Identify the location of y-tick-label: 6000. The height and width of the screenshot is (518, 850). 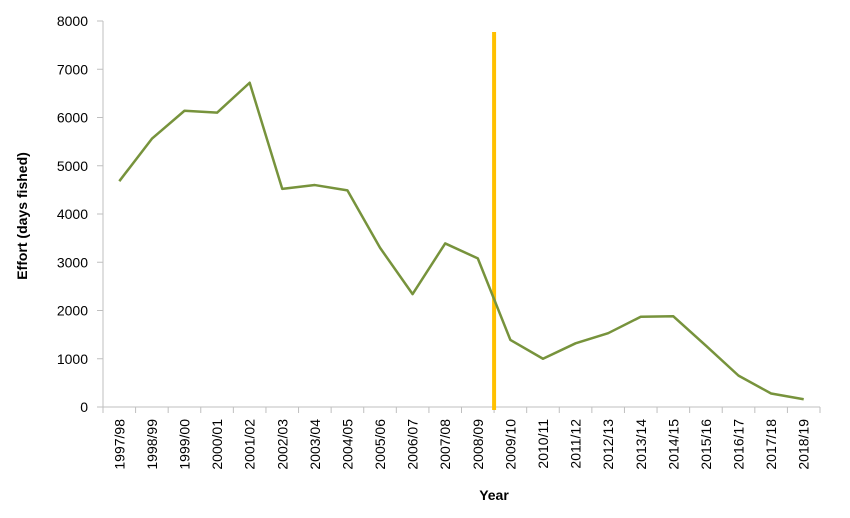
(72, 118).